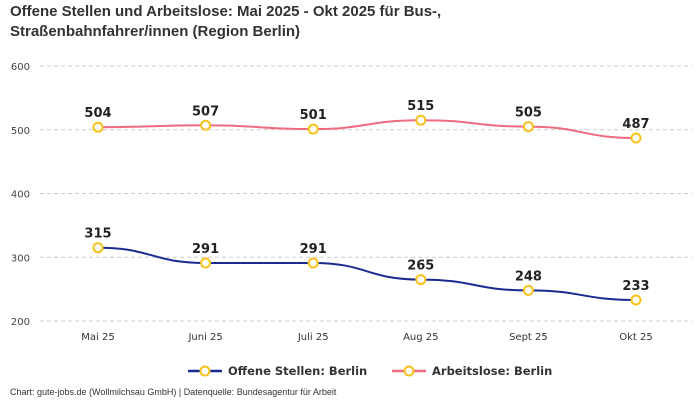 Image resolution: width=700 pixels, height=400 pixels. Describe the element at coordinates (20, 258) in the screenshot. I see `y-tick-label: 300` at that location.